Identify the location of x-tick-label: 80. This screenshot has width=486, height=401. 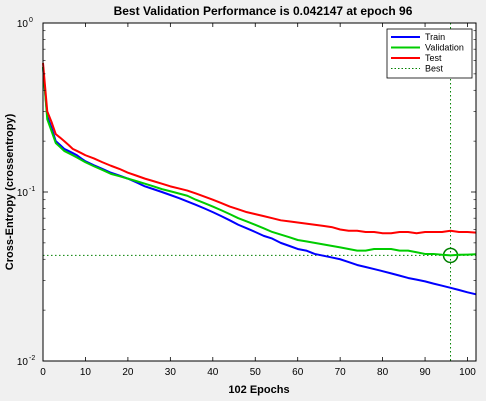
(383, 372).